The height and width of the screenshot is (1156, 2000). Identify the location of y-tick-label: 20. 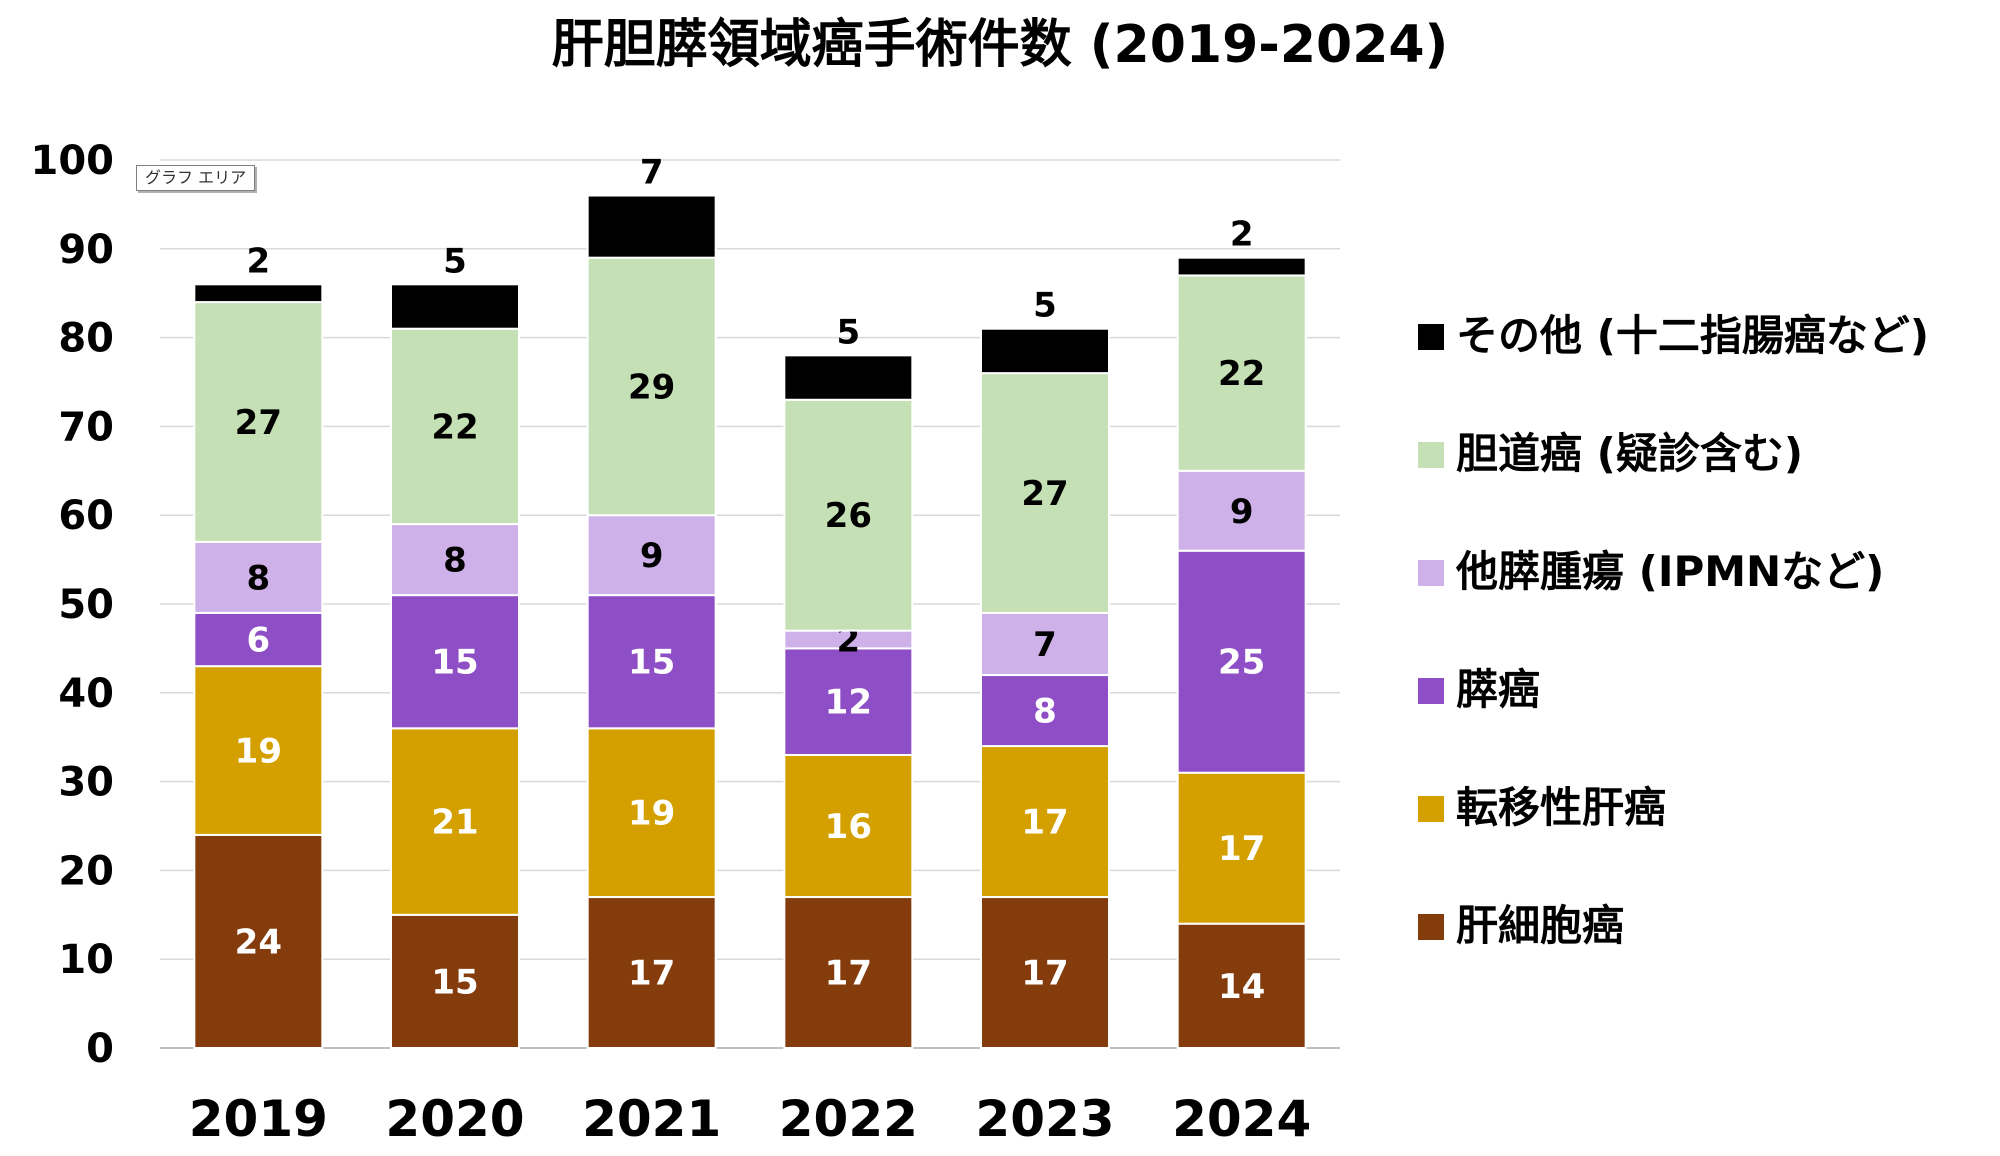
(86, 871).